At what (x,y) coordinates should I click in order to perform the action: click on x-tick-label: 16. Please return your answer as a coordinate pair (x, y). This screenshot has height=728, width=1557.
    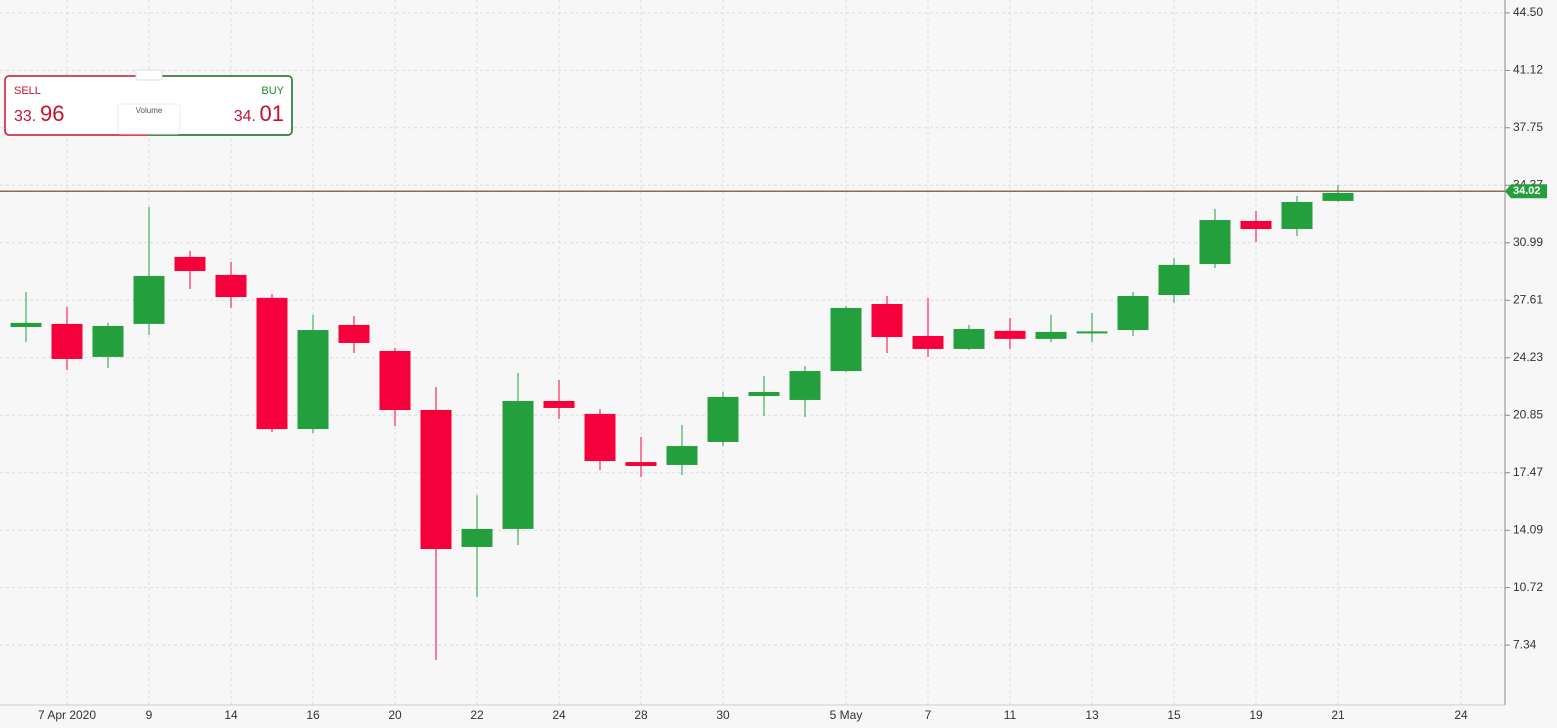
    Looking at the image, I should click on (313, 715).